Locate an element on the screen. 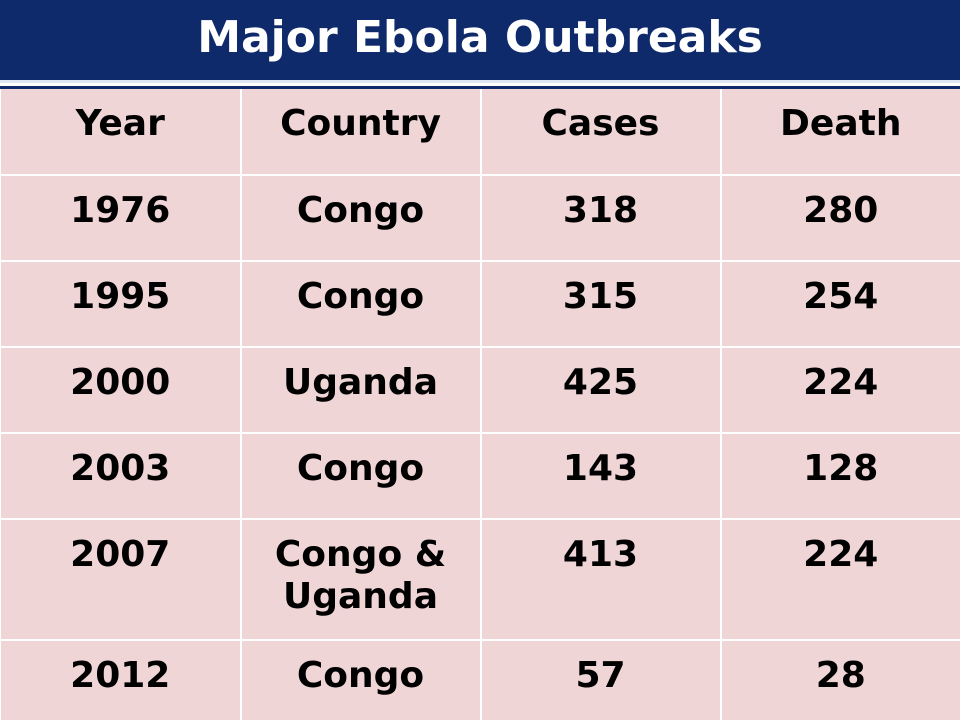  death-cell: 28 is located at coordinates (839, 679).